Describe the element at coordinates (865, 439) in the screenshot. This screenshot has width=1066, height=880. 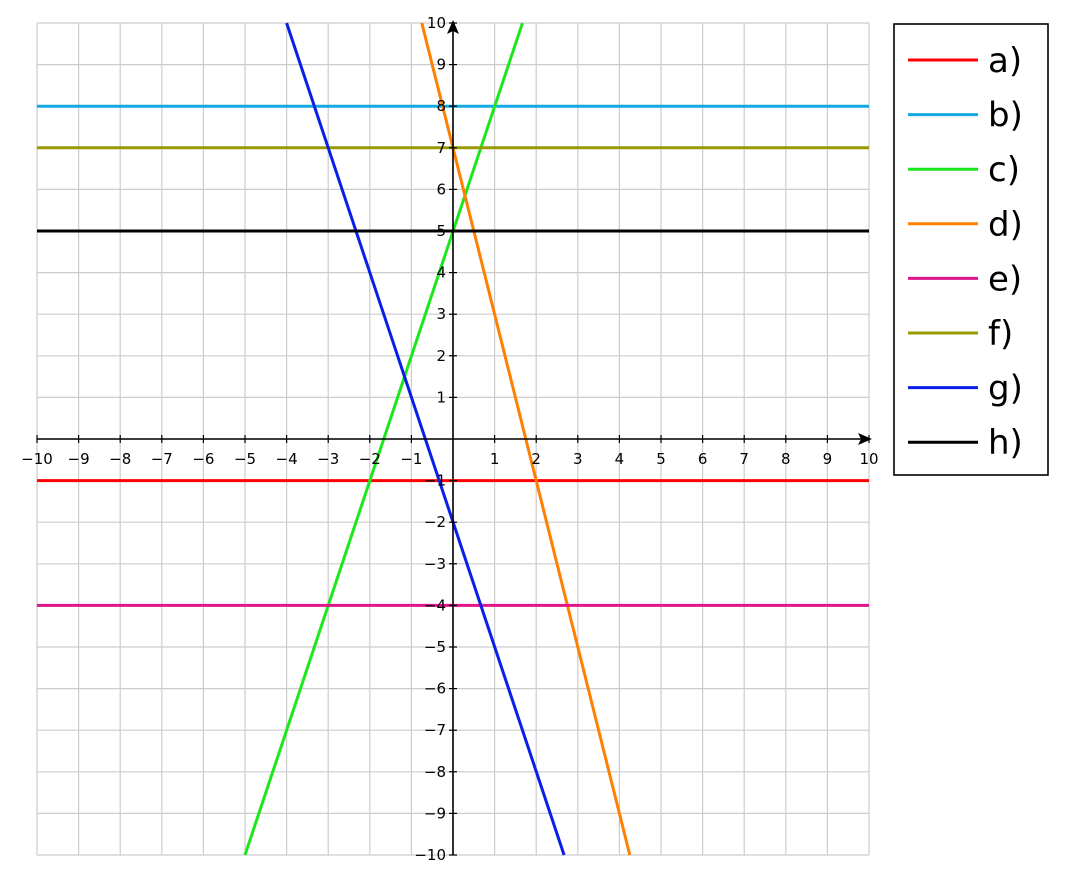
I see `x-axis-arrow` at that location.